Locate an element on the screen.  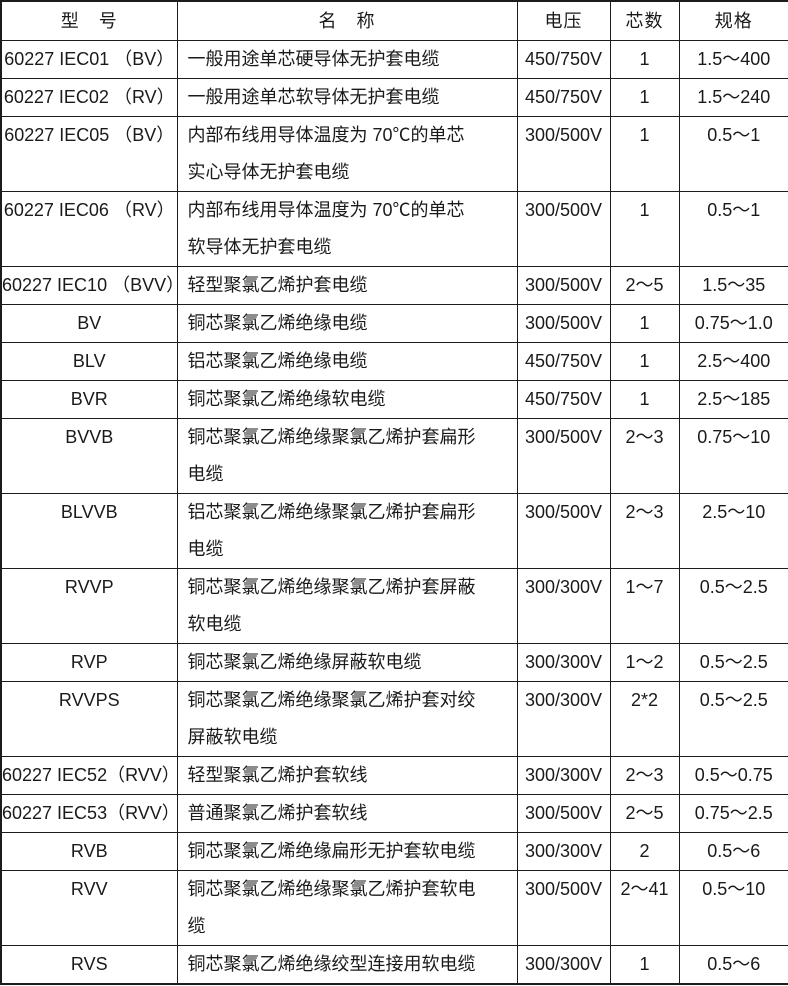
table-row: RVP 铜芯聚氯乙烯绝缘屏蔽软电缆 300/300V 1～2 0.5～2.5 is located at coordinates (394, 662).